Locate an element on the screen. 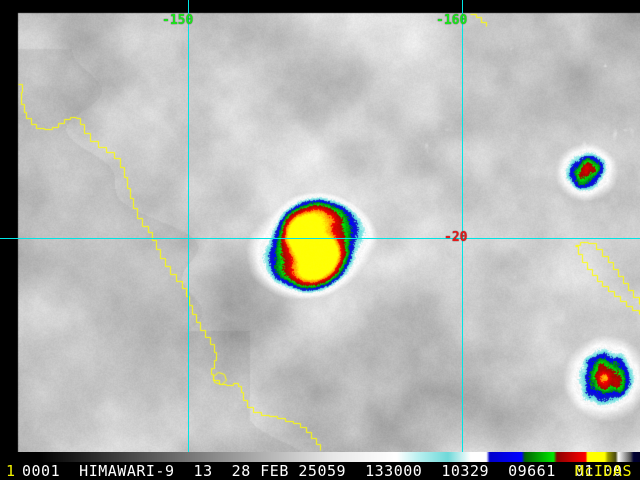 The height and width of the screenshot is (480, 640). frame-index-label: 1 is located at coordinates (11, 471).